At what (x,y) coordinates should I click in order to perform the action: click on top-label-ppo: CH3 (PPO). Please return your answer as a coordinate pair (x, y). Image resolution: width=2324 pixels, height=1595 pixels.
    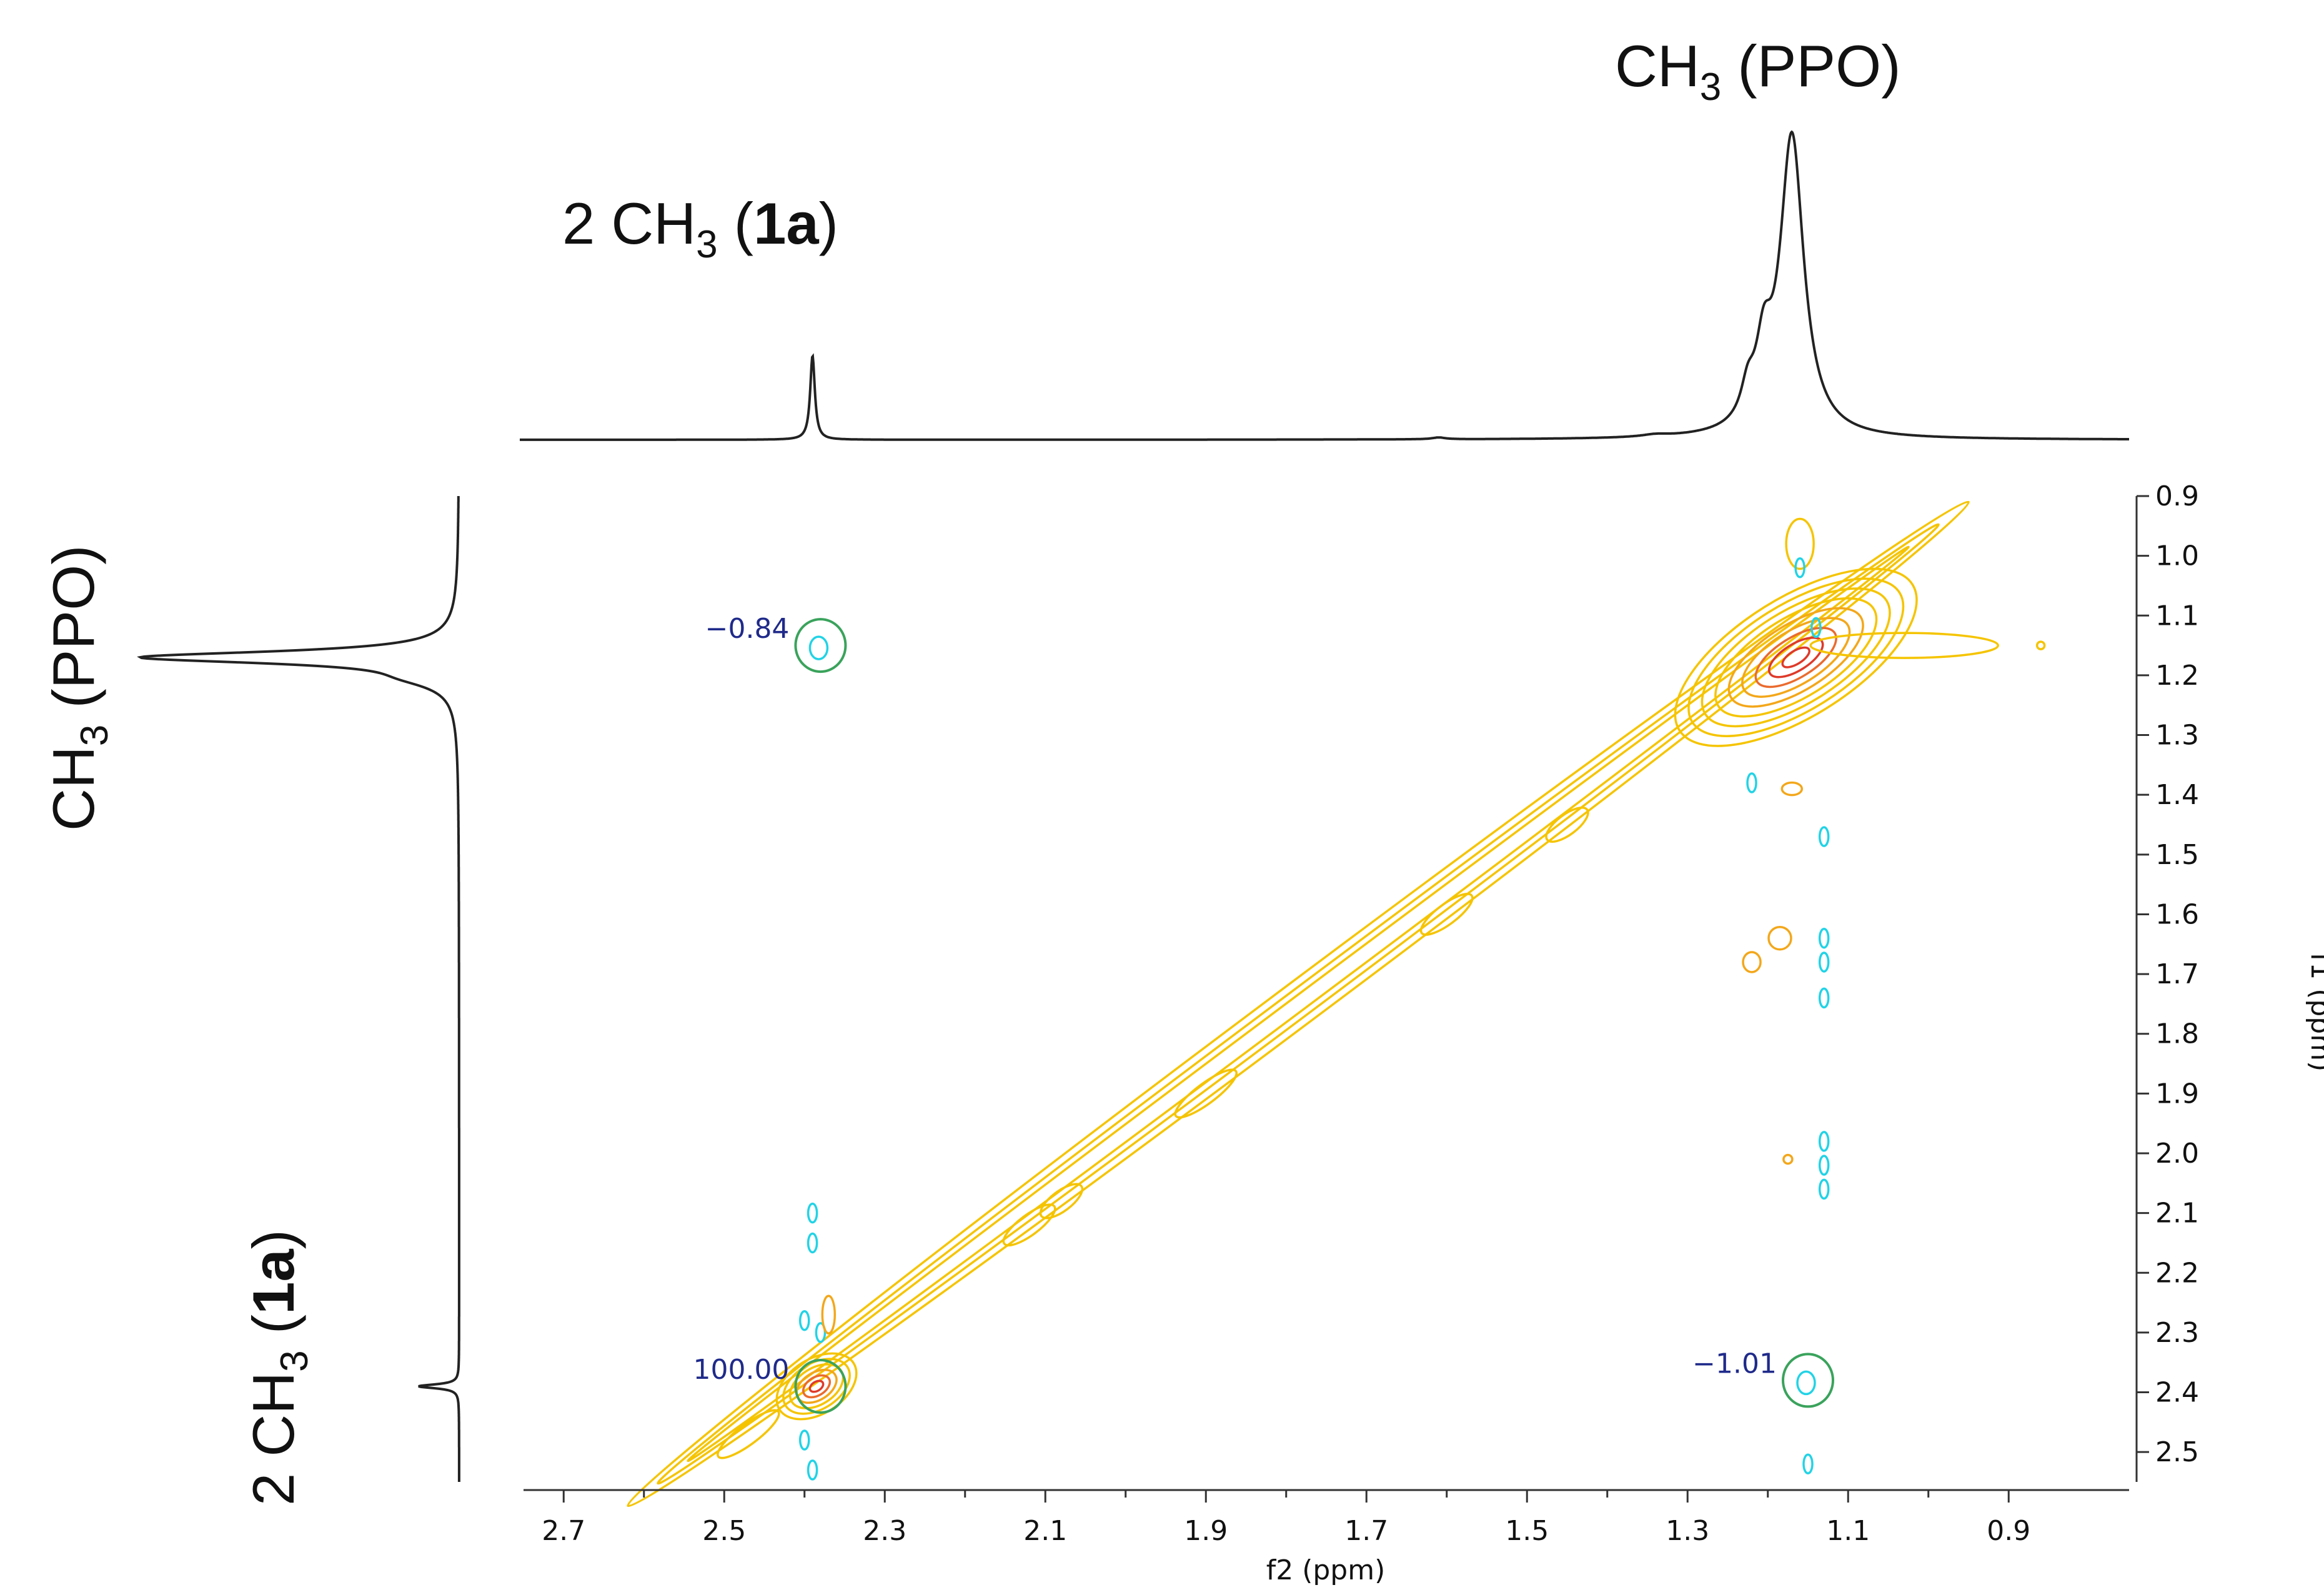
    Looking at the image, I should click on (1758, 71).